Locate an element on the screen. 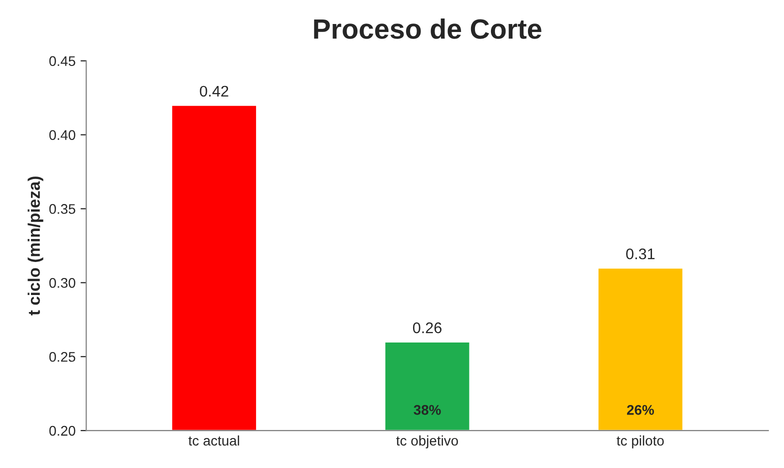 The height and width of the screenshot is (468, 784). data-label: 0.26 is located at coordinates (427, 328).